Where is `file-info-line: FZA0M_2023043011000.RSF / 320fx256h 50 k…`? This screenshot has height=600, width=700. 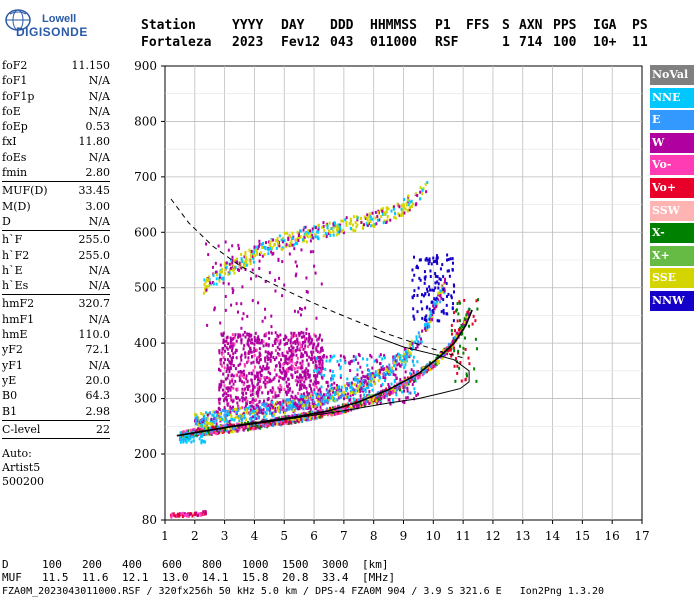 file-info-line: FZA0M_2023043011000.RSF / 320fx256h 50 k… is located at coordinates (303, 591).